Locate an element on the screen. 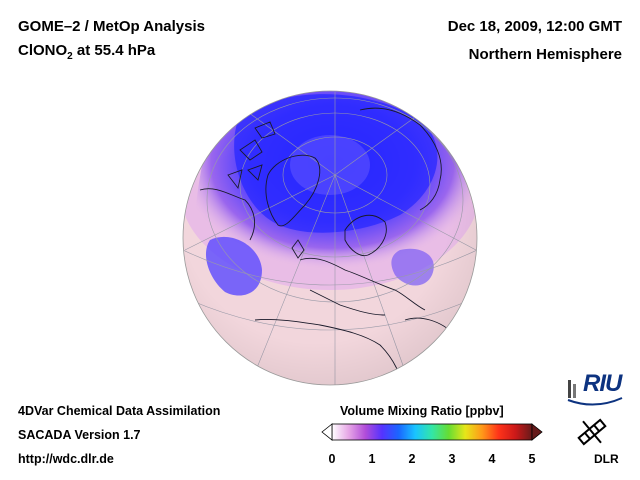  colorbar-tick-label: 4 is located at coordinates (492, 459).